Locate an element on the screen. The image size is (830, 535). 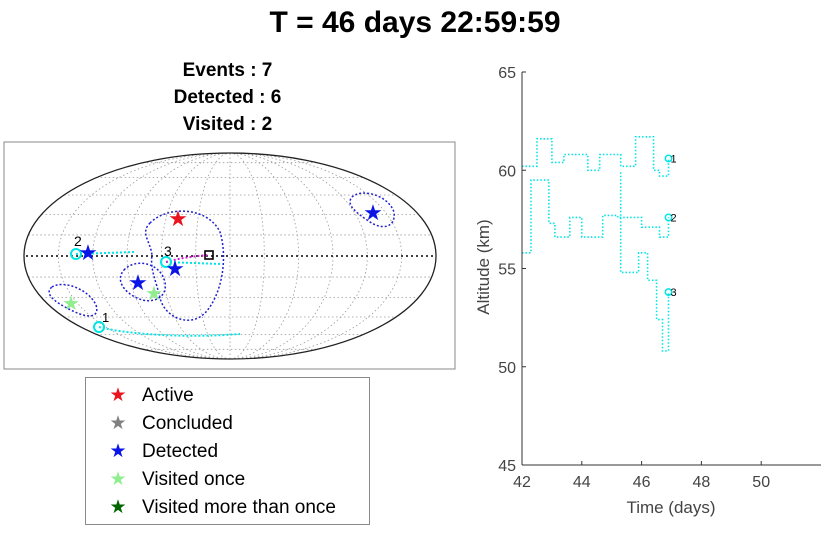
series-label-1: 1 is located at coordinates (674, 159).